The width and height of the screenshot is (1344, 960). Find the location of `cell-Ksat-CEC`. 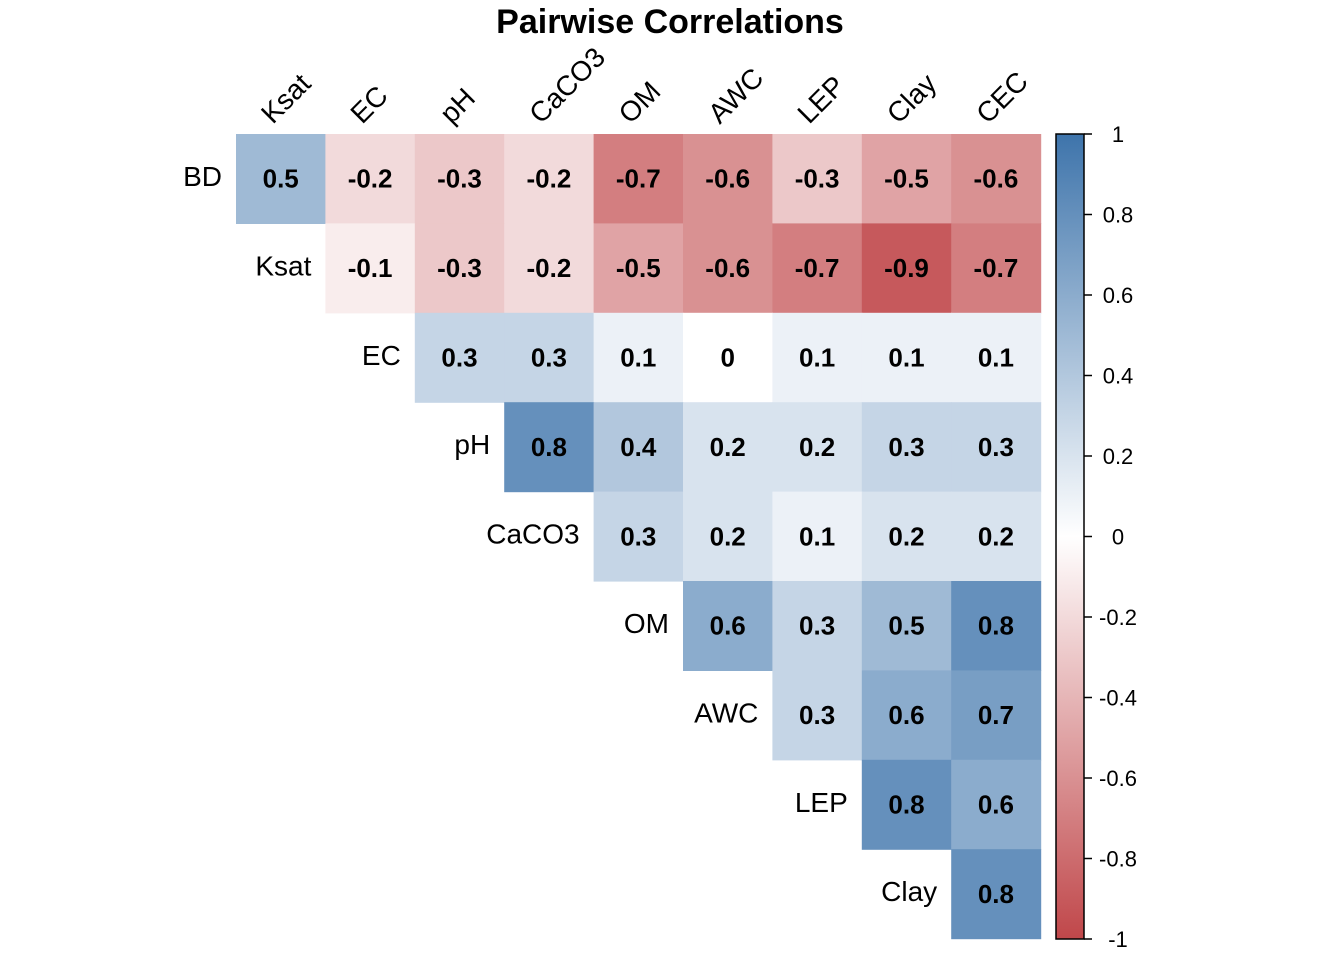

cell-Ksat-CEC is located at coordinates (996, 268).